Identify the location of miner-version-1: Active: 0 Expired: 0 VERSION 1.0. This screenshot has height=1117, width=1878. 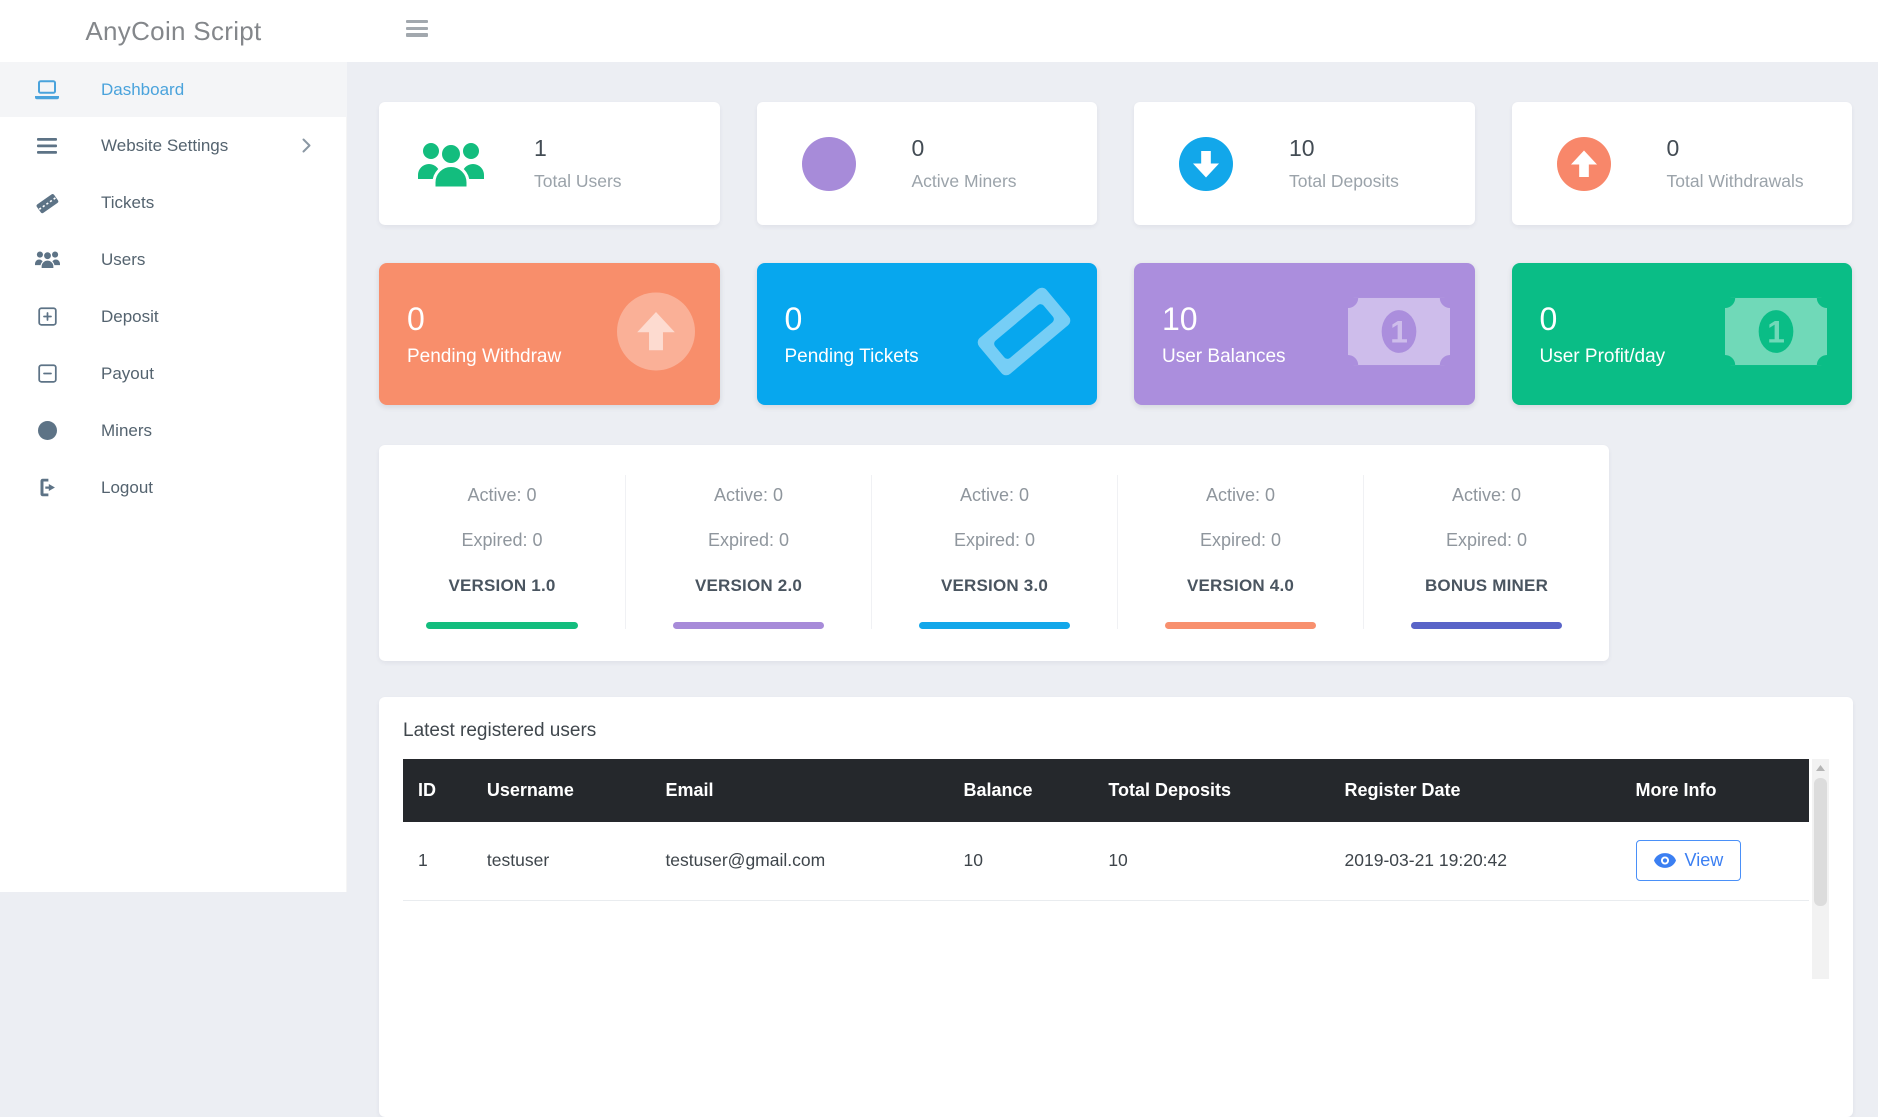
(502, 552).